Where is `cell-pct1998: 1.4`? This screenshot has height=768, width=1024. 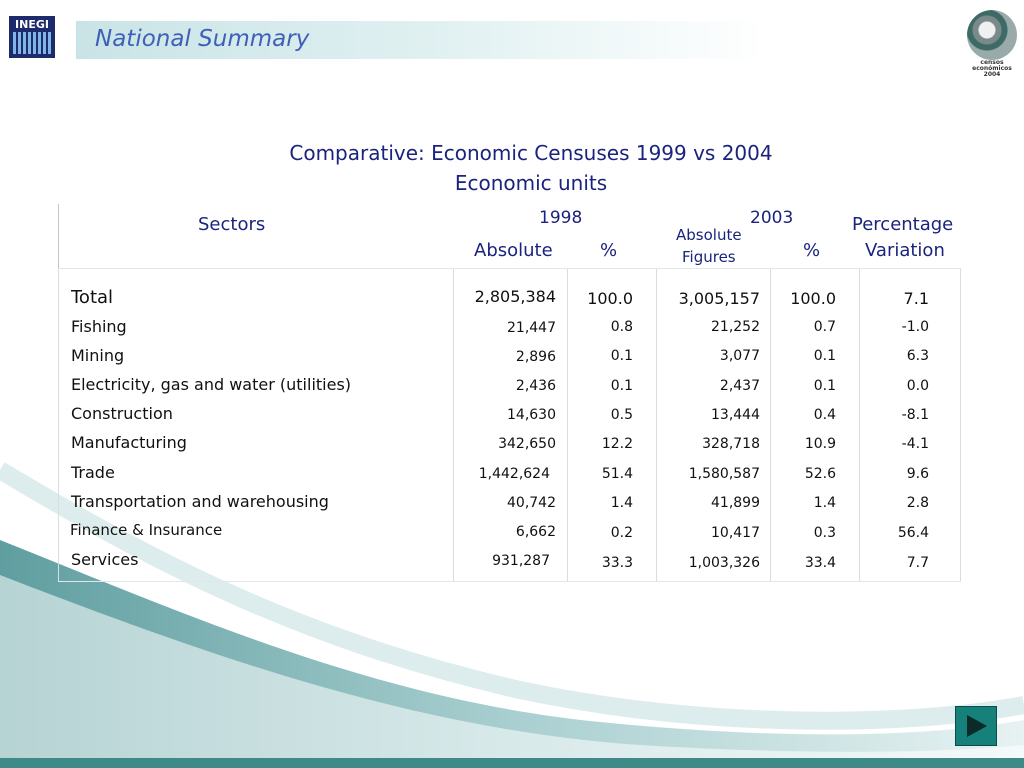
cell-pct1998: 1.4 is located at coordinates (621, 503).